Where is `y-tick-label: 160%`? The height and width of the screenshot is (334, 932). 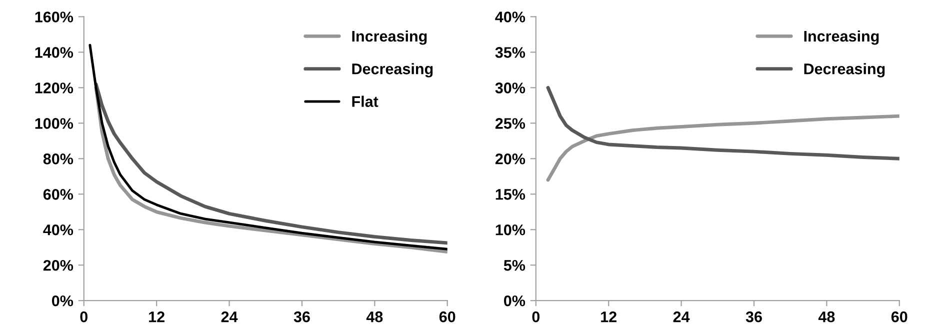
y-tick-label: 160% is located at coordinates (54, 17).